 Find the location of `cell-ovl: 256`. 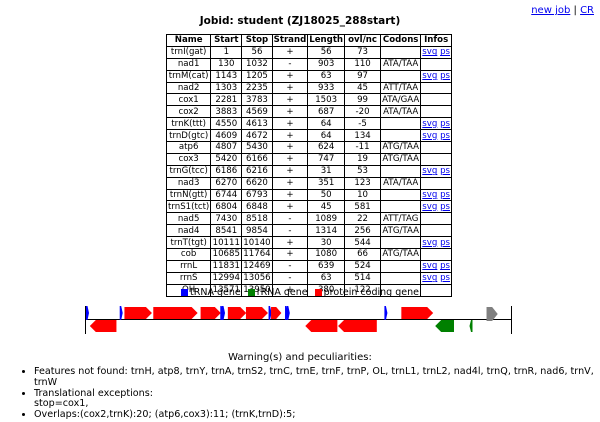

cell-ovl: 256 is located at coordinates (363, 231).